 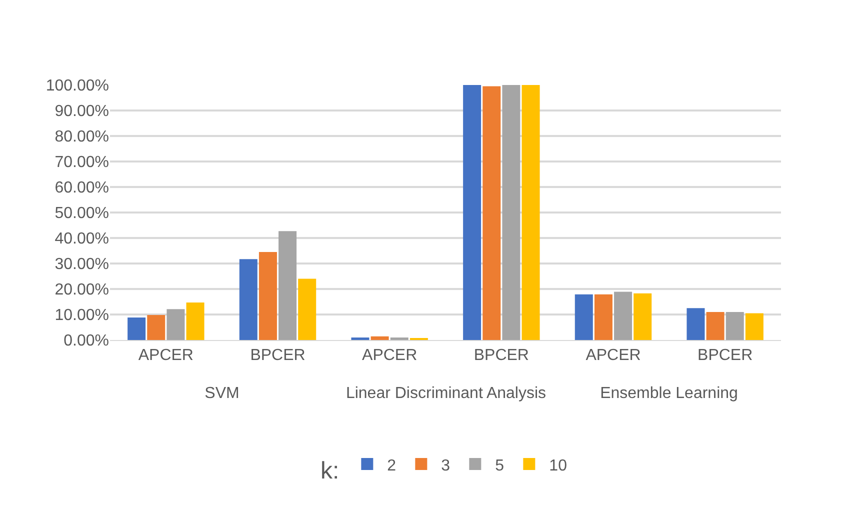 I want to click on y-tick-label: 100.00%, so click(x=77, y=86).